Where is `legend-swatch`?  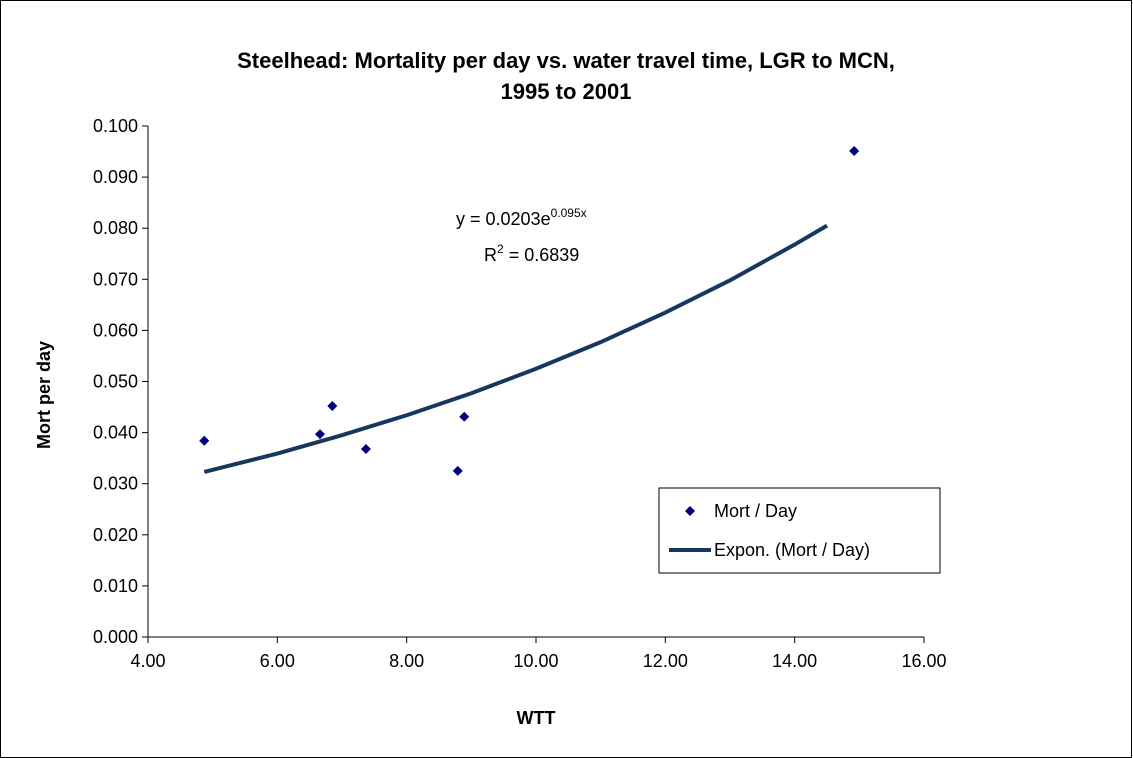
legend-swatch is located at coordinates (690, 511).